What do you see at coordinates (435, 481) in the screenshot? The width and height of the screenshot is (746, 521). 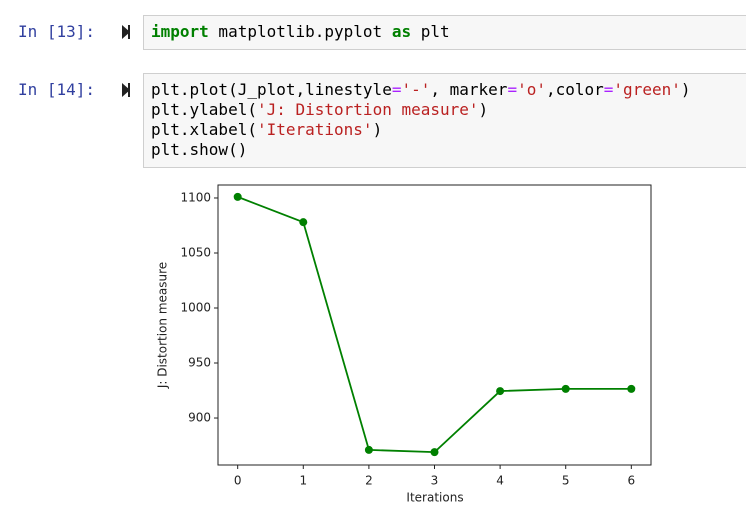 I see `x-tick-label: 3` at bounding box center [435, 481].